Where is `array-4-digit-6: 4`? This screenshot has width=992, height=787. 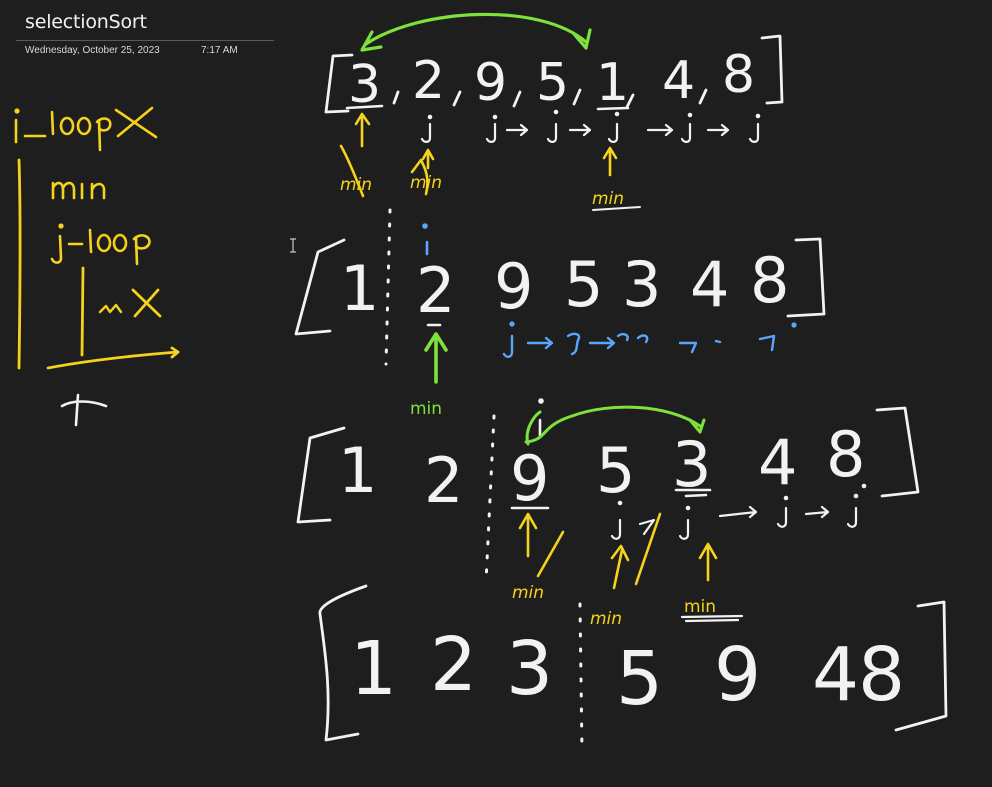
array-4-digit-6: 4 is located at coordinates (835, 675).